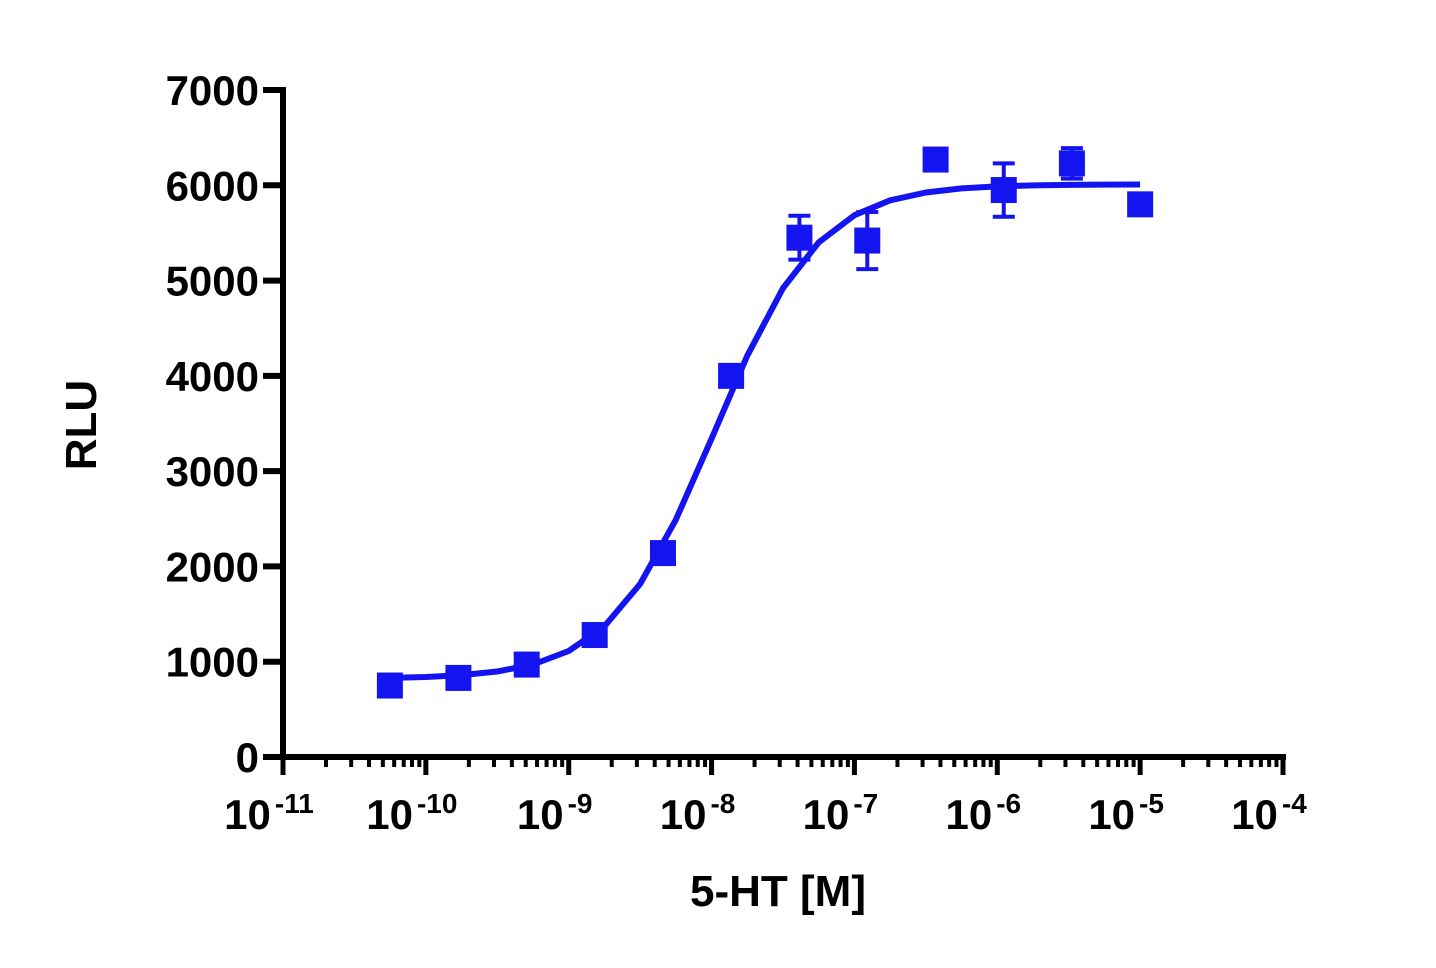 This screenshot has width=1436, height=968. Describe the element at coordinates (1294, 803) in the screenshot. I see `x-tick-exponent: -4` at that location.